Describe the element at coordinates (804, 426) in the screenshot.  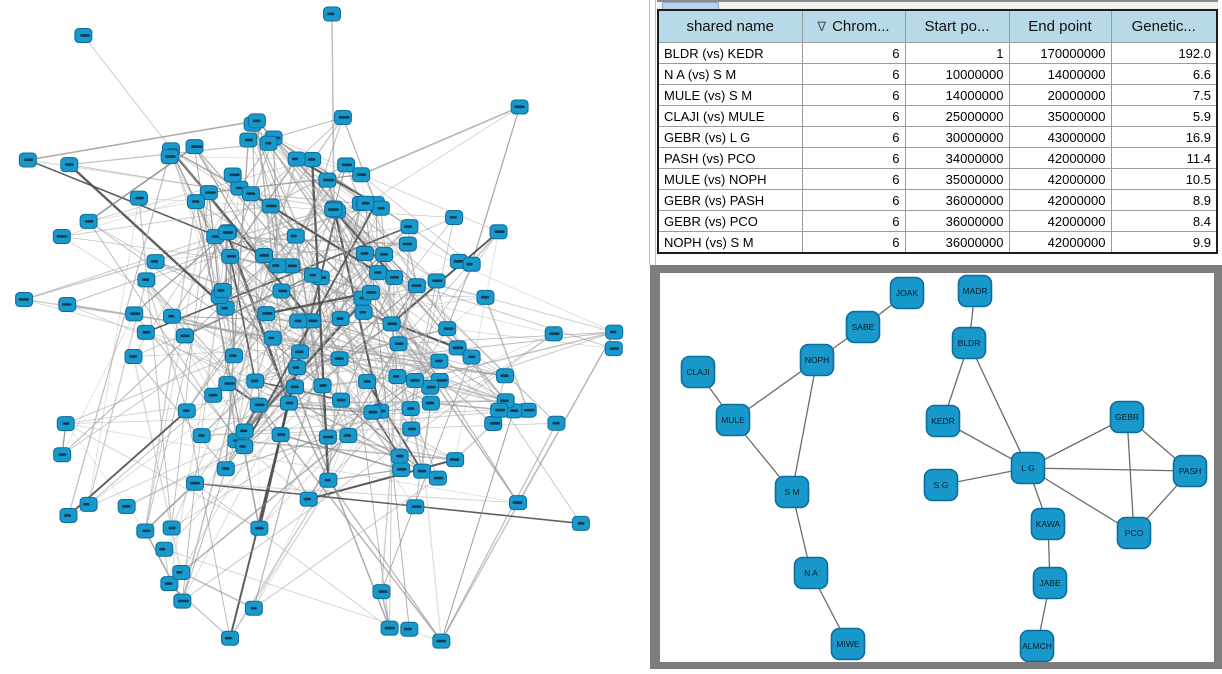
I see `network-edge-NOPH-S M` at that location.